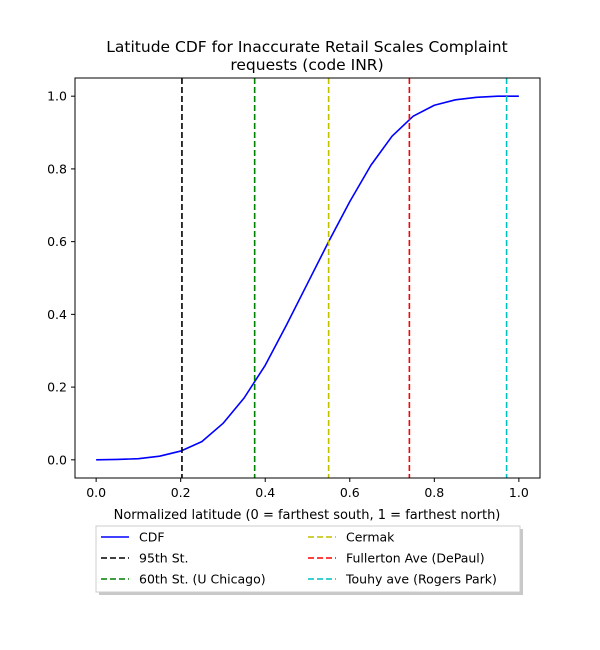 This screenshot has width=600, height=650. I want to click on legend-label-0: CDF, so click(152, 537).